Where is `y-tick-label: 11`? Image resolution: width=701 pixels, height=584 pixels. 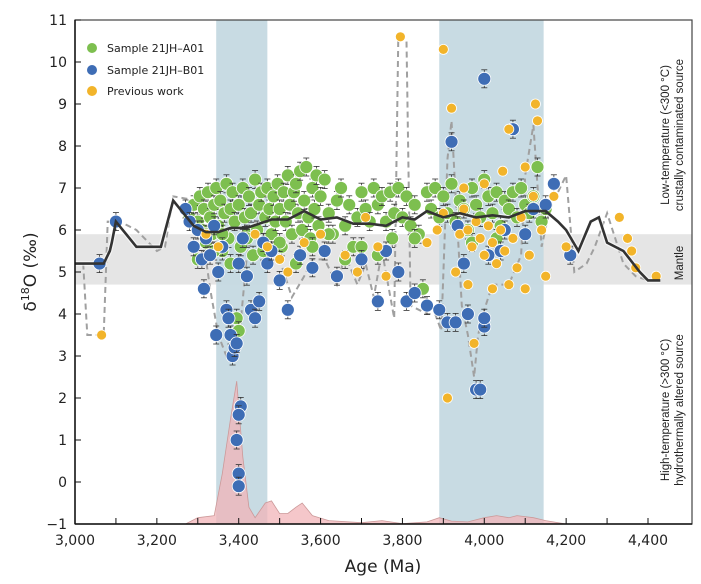 y-tick-label: 11 is located at coordinates (58, 21).